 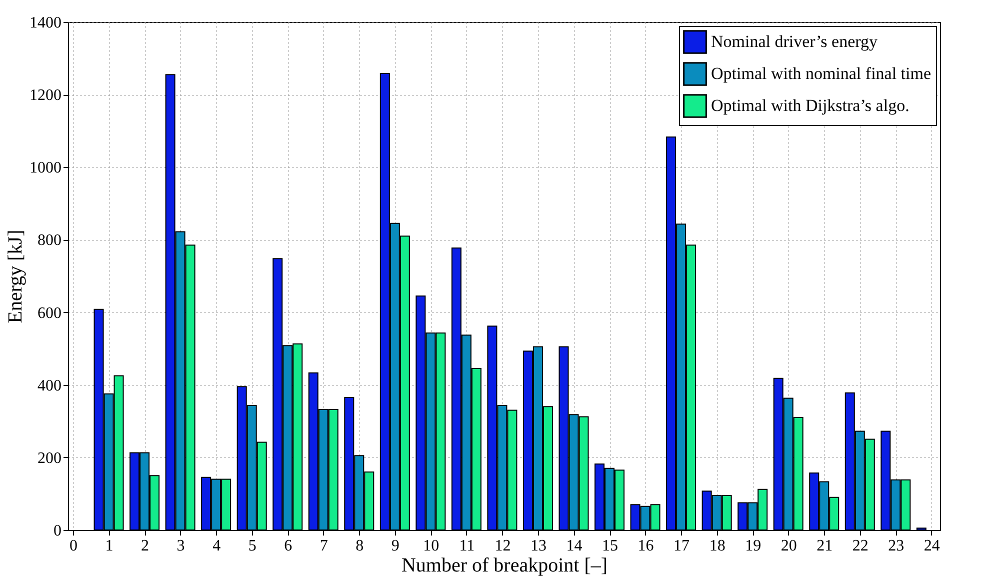 I want to click on x-tick-label: 14, so click(x=574, y=546).